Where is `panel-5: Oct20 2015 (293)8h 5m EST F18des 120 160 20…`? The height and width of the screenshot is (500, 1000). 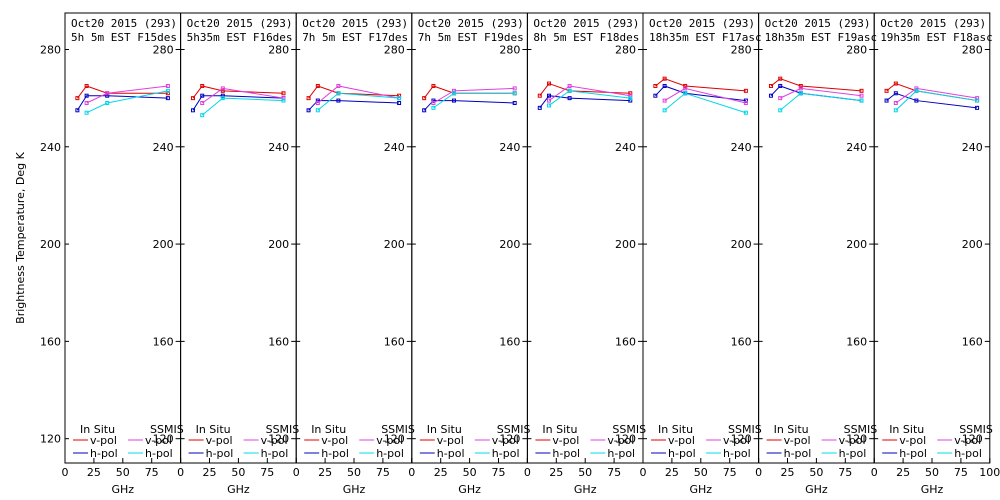
panel-5: Oct20 2015 (293)8h 5m EST F18des 120 160 20… is located at coordinates (585, 254).